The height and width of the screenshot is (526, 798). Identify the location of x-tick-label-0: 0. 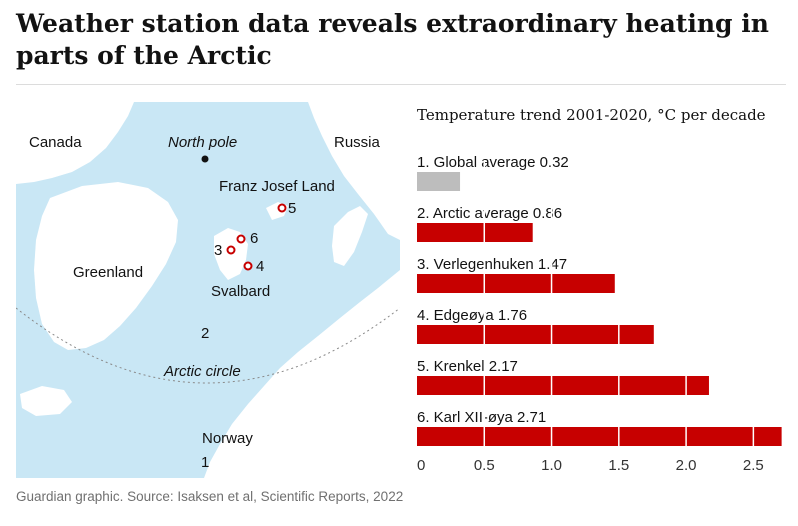
(421, 465).